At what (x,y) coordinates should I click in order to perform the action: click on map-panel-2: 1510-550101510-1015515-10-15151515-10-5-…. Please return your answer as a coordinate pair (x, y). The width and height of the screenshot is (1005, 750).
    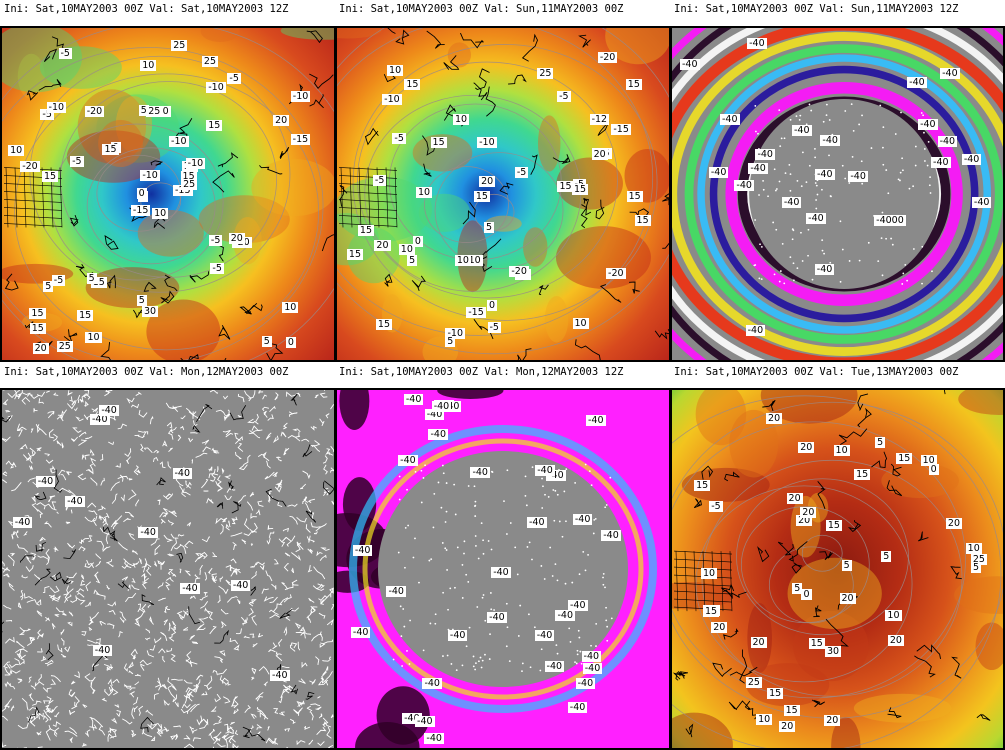
    Looking at the image, I should click on (503, 194).